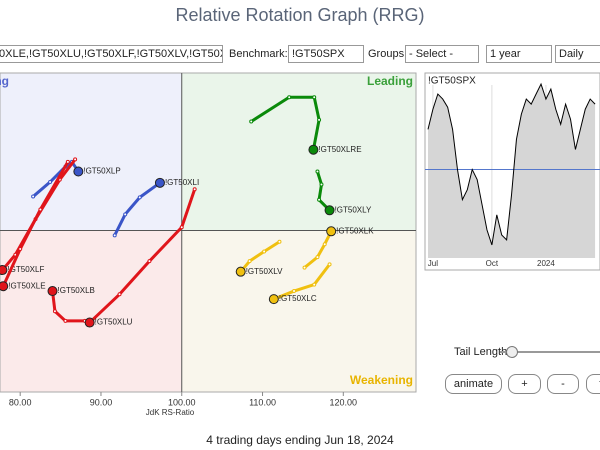 The width and height of the screenshot is (600, 450). Describe the element at coordinates (512, 352) in the screenshot. I see `tail-slider-knob` at that location.